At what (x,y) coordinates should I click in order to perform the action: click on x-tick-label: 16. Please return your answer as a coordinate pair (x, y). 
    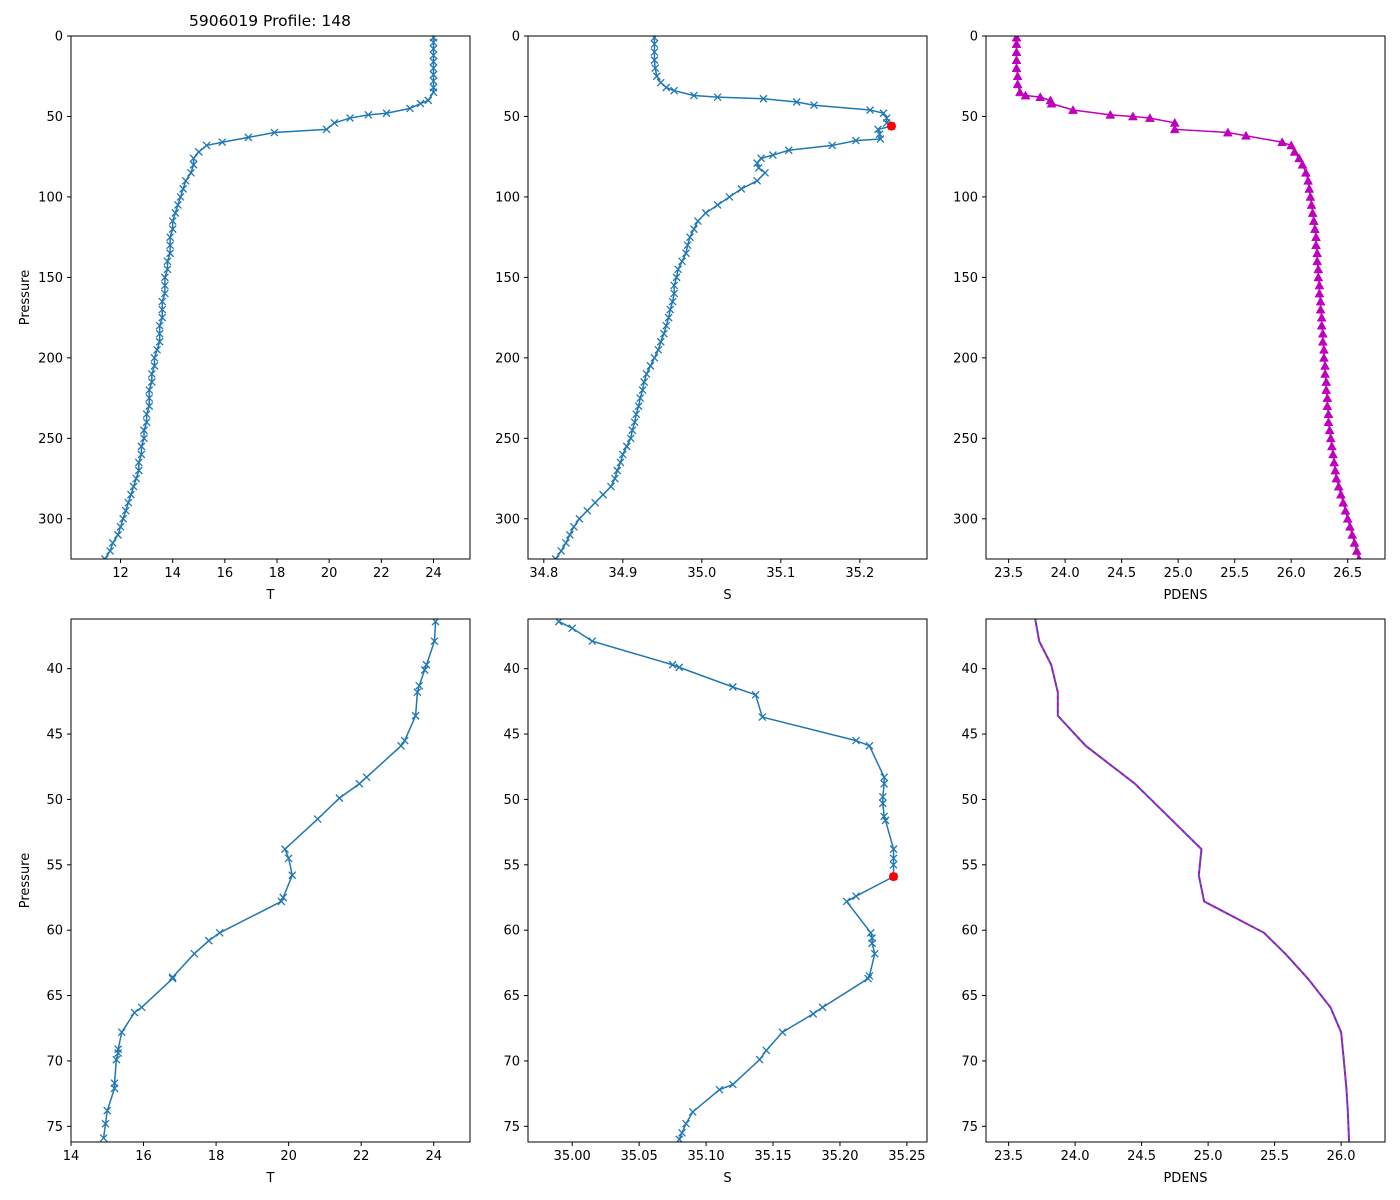
    Looking at the image, I should click on (143, 1156).